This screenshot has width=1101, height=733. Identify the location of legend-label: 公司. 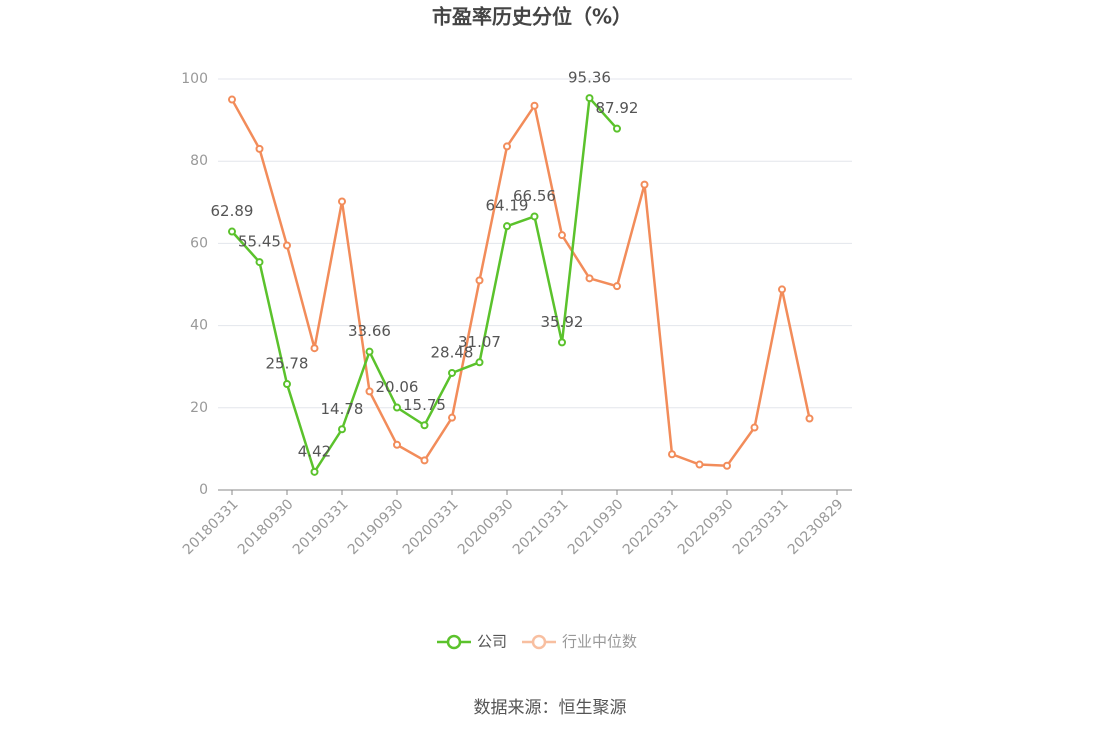
(492, 642).